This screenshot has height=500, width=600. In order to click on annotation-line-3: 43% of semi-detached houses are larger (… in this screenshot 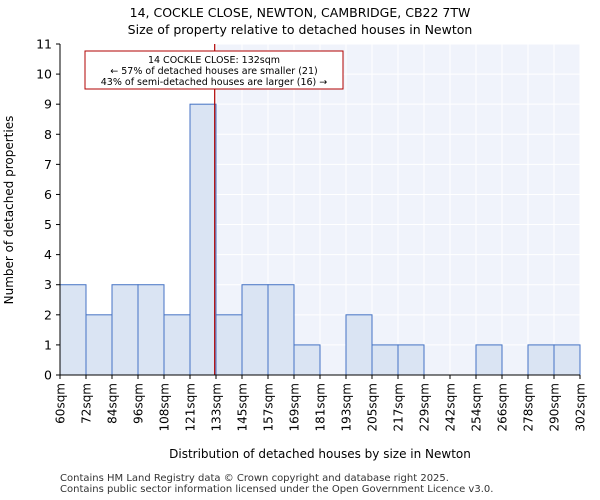, I will do `click(214, 82)`.